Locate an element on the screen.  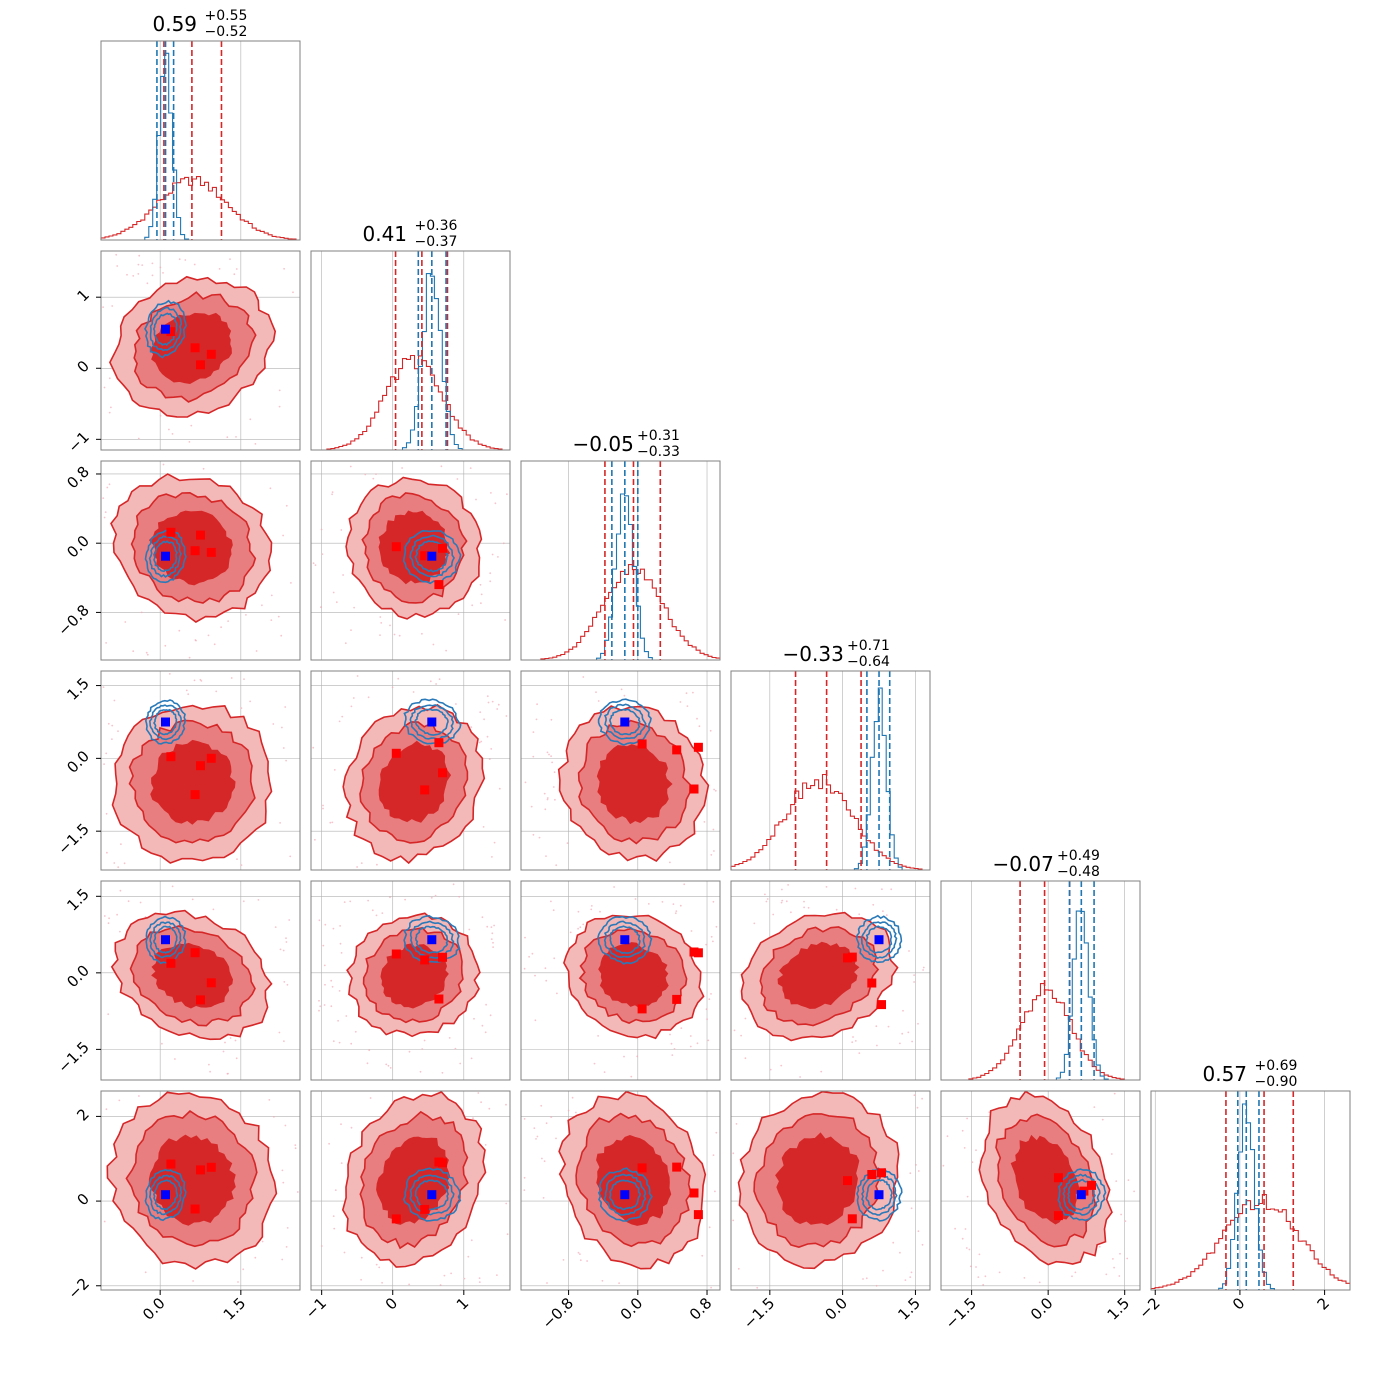
panel-title-minus: −0.52 is located at coordinates (226, 32).